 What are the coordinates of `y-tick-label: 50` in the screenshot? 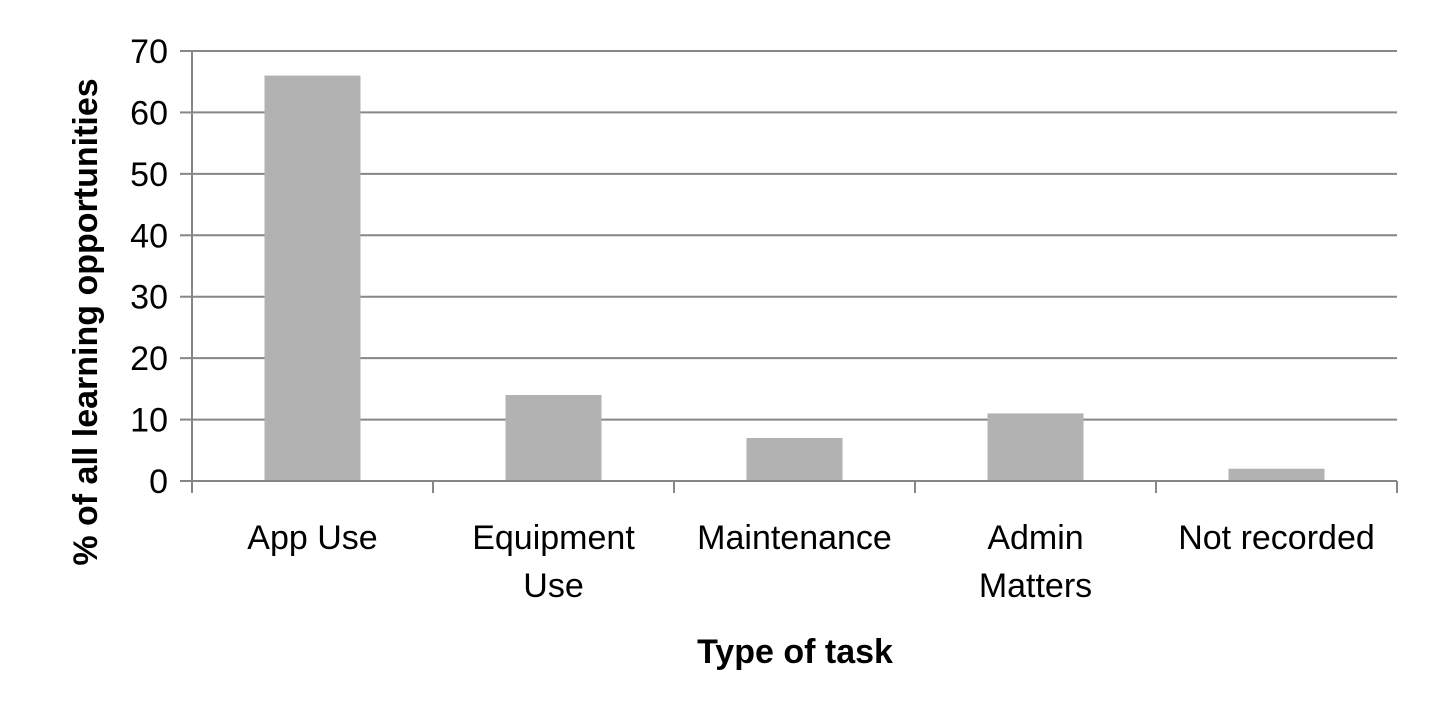 It's located at (149, 175).